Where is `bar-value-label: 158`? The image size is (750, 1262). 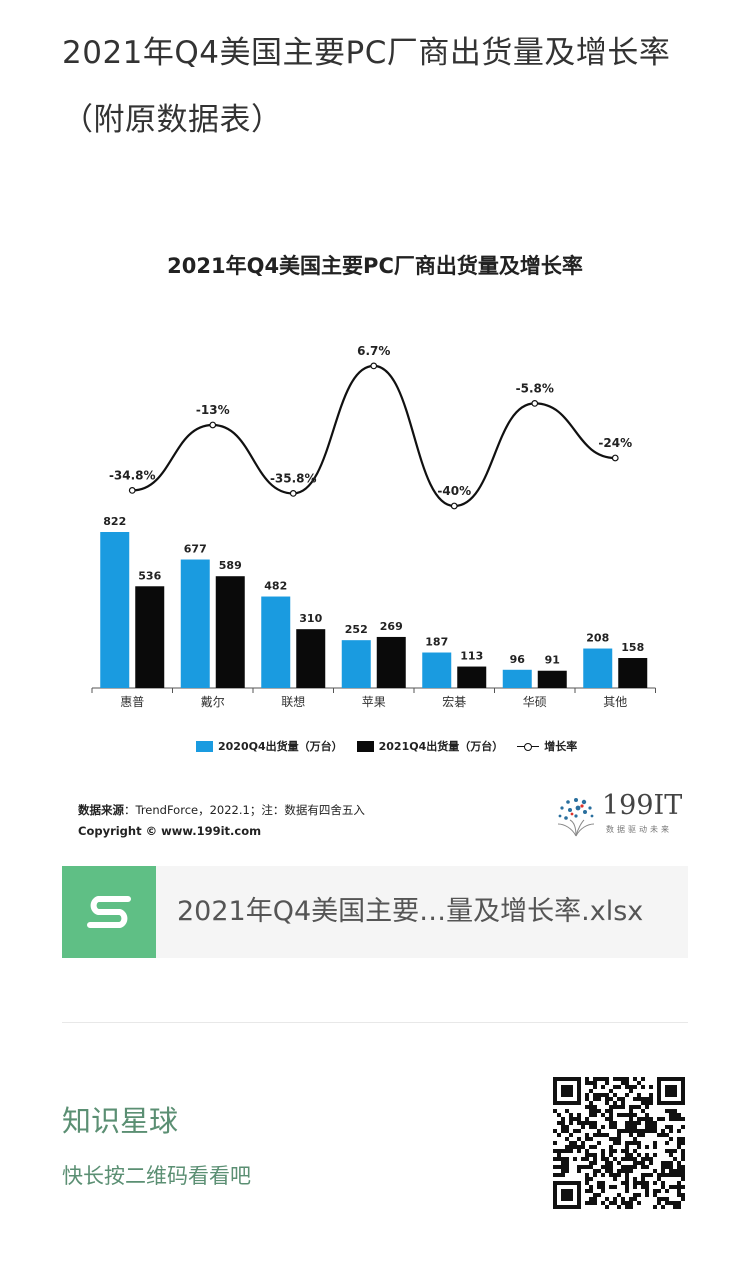 bar-value-label: 158 is located at coordinates (632, 647).